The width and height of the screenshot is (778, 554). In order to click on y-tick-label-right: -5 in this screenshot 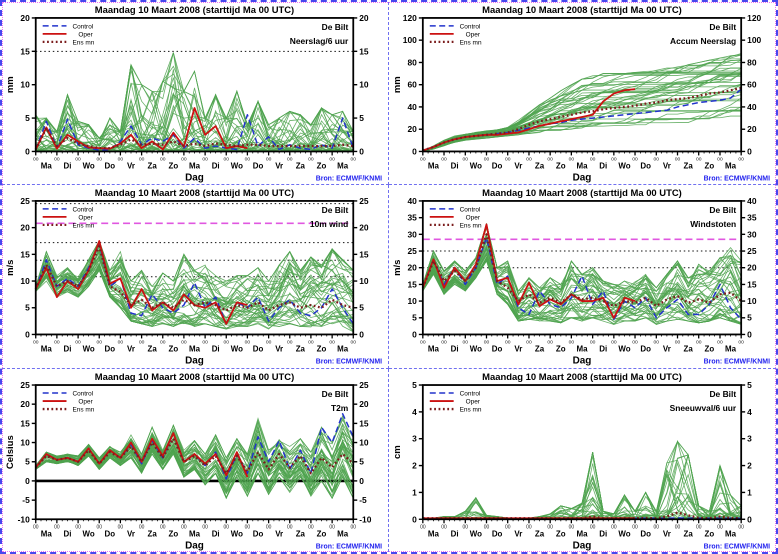, I will do `click(363, 500)`.